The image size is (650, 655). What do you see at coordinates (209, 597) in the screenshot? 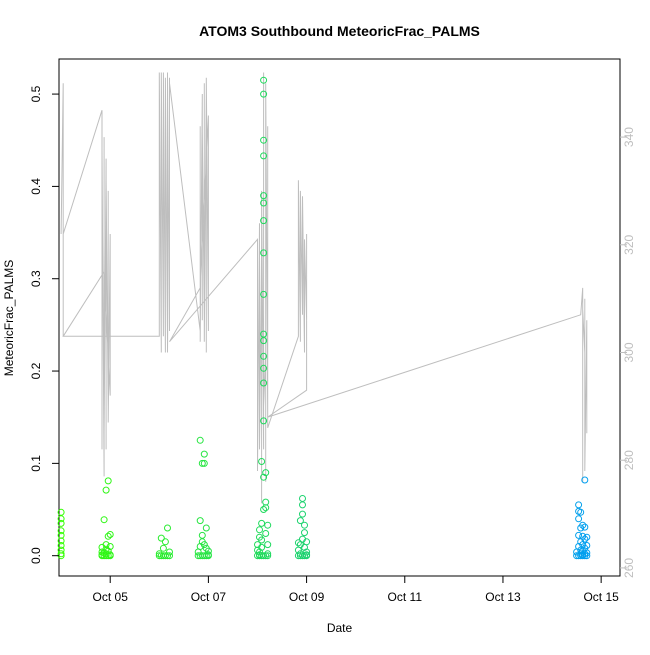
I see `x-tick-label: Oct 07` at bounding box center [209, 597].